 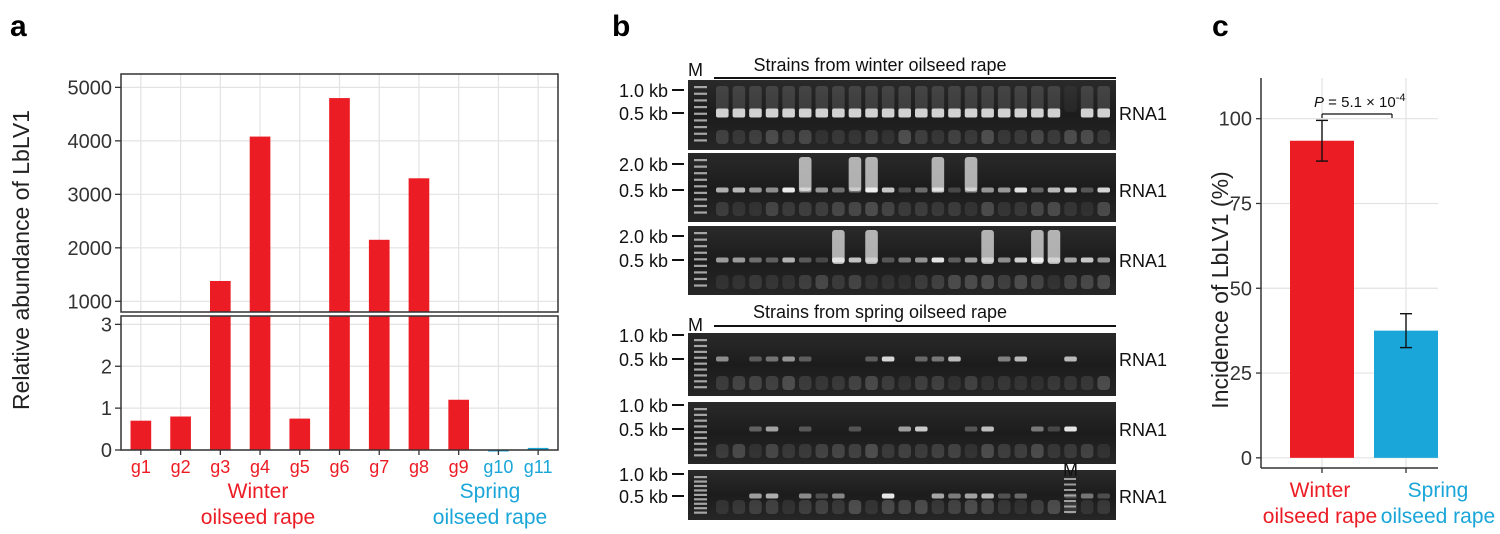 I want to click on panel-a-ytick-label: 1, so click(x=106, y=409).